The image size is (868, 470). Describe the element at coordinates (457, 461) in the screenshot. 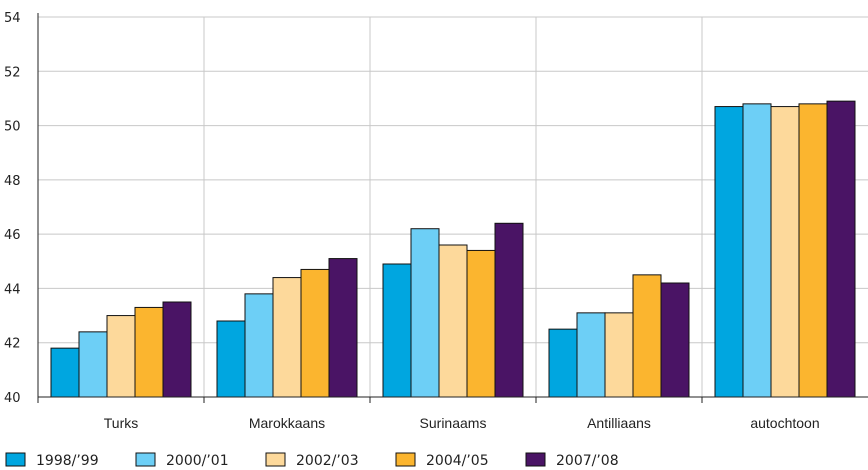

I see `legend-label: 2004/’05` at that location.